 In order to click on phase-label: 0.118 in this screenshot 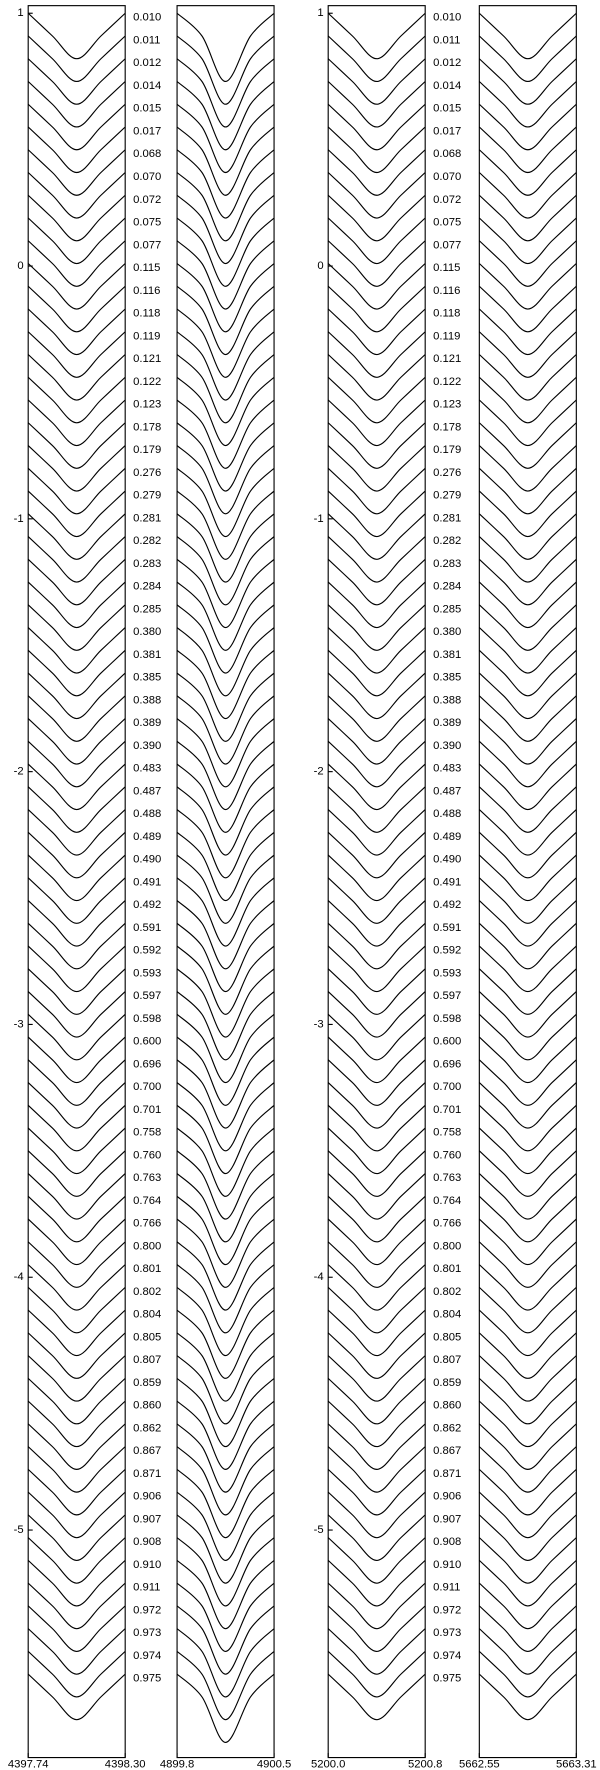, I will do `click(446, 314)`.